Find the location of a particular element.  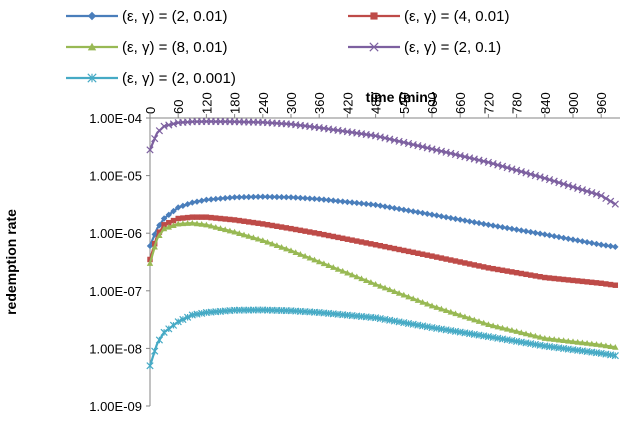

legend-item-1: (ε, γ) = (2, 0.01) is located at coordinates (146, 16).